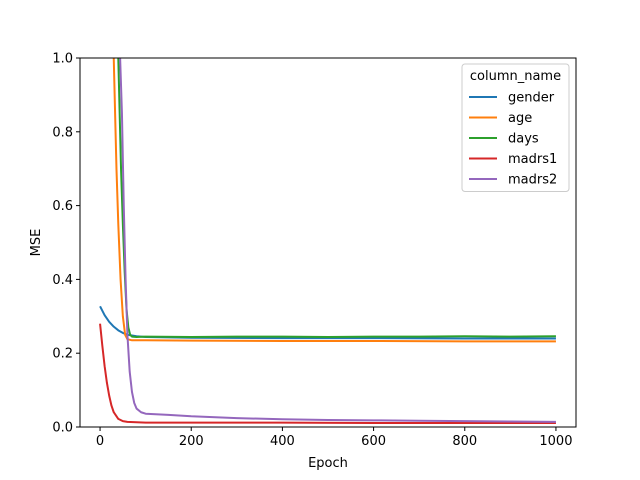 This screenshot has width=640, height=480. I want to click on legend-label-madrs2: madrs2, so click(532, 180).